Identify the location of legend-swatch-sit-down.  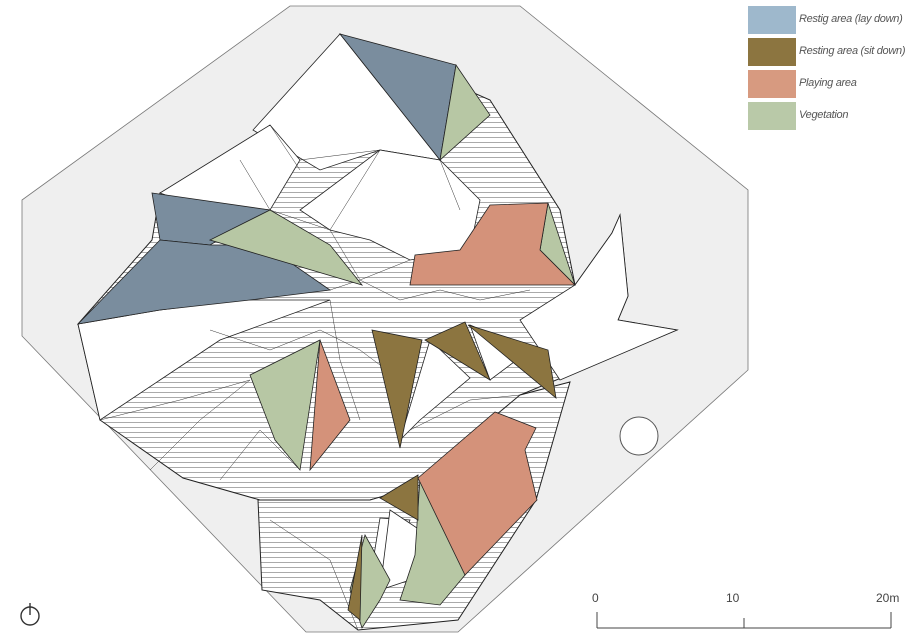
(772, 52).